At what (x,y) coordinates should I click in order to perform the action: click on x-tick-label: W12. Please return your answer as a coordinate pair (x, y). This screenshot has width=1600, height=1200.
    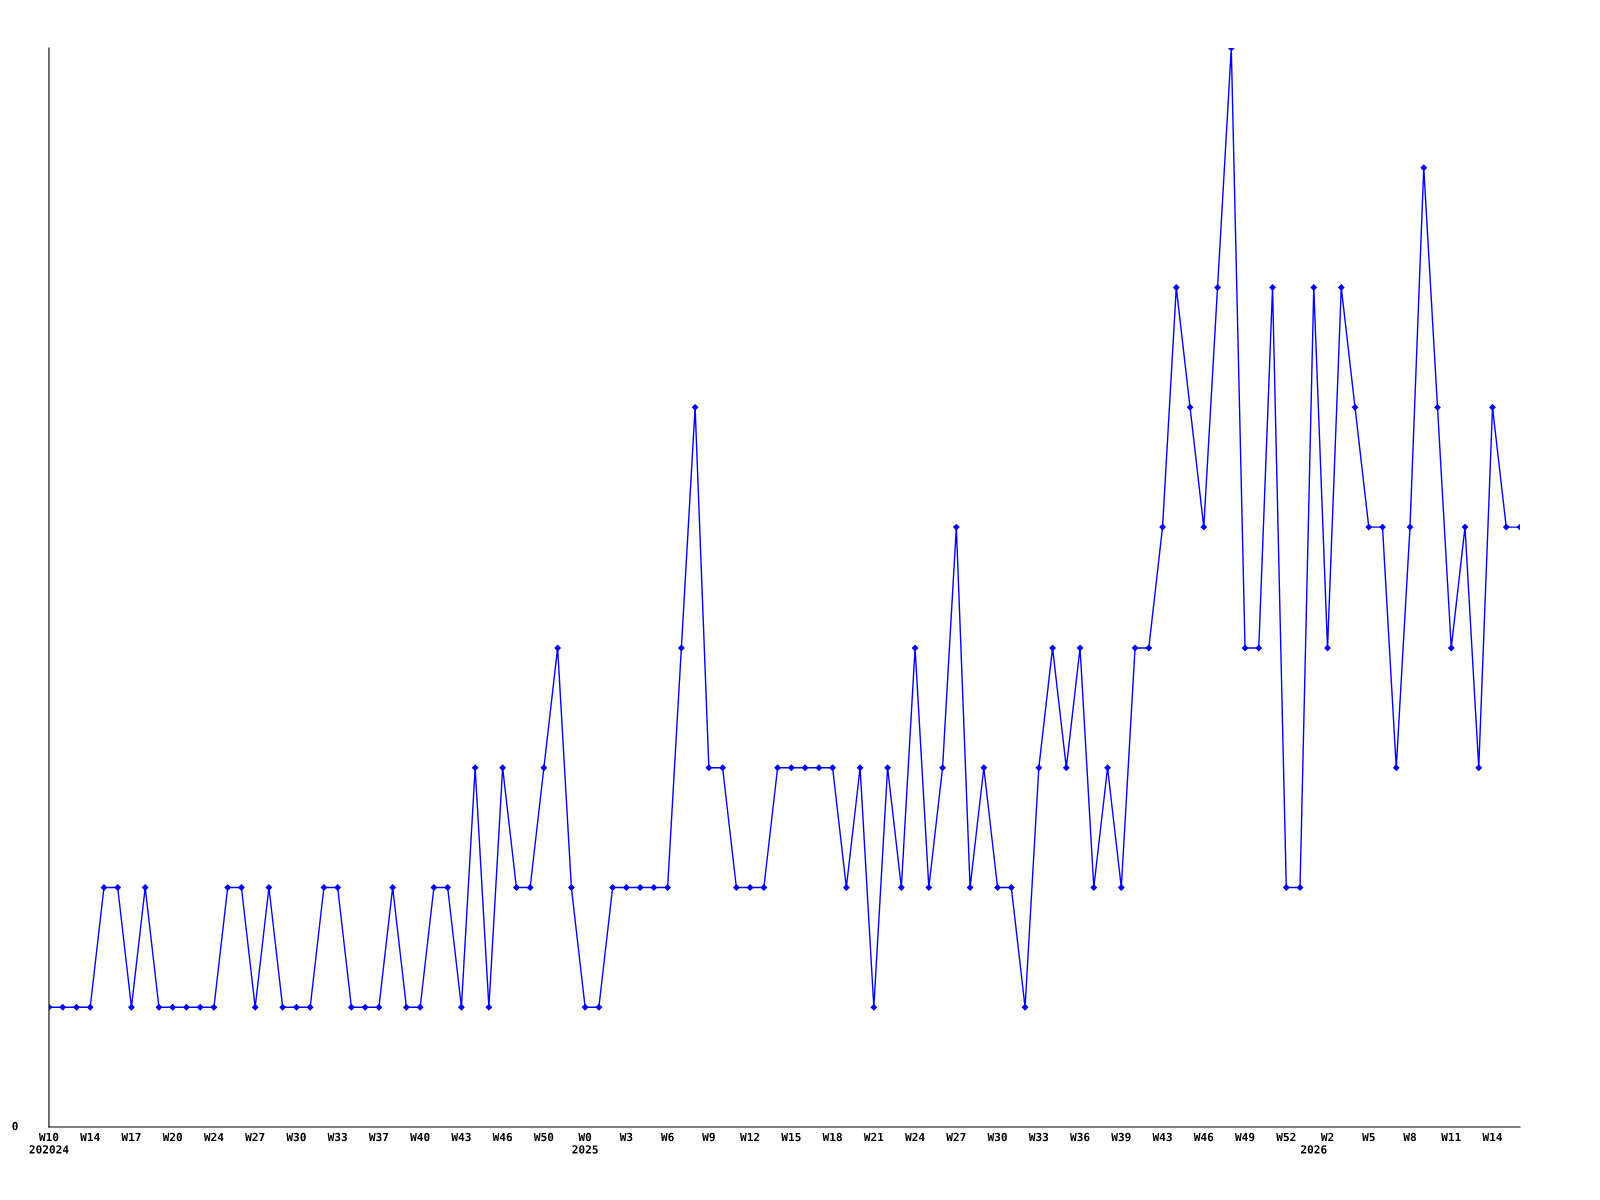
    Looking at the image, I should click on (750, 1137).